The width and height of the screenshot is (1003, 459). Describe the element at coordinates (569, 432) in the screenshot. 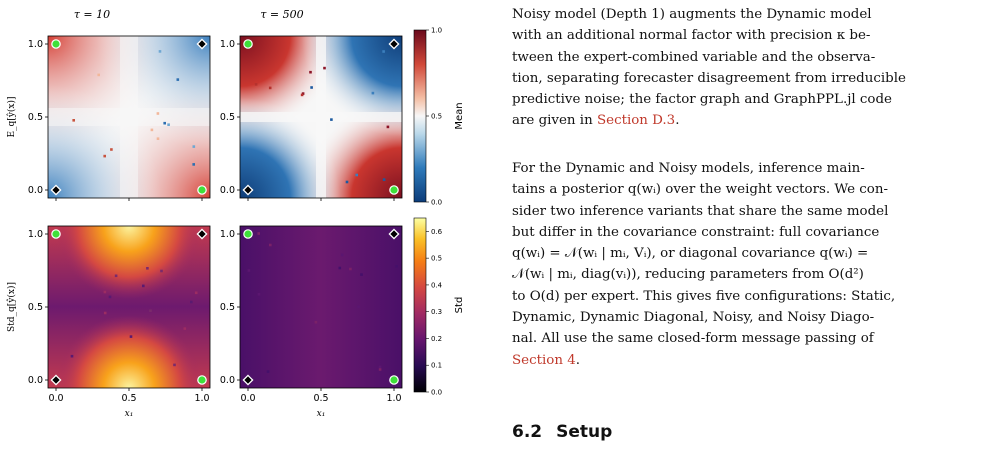

I see `section-heading: 6.2 Setup` at that location.